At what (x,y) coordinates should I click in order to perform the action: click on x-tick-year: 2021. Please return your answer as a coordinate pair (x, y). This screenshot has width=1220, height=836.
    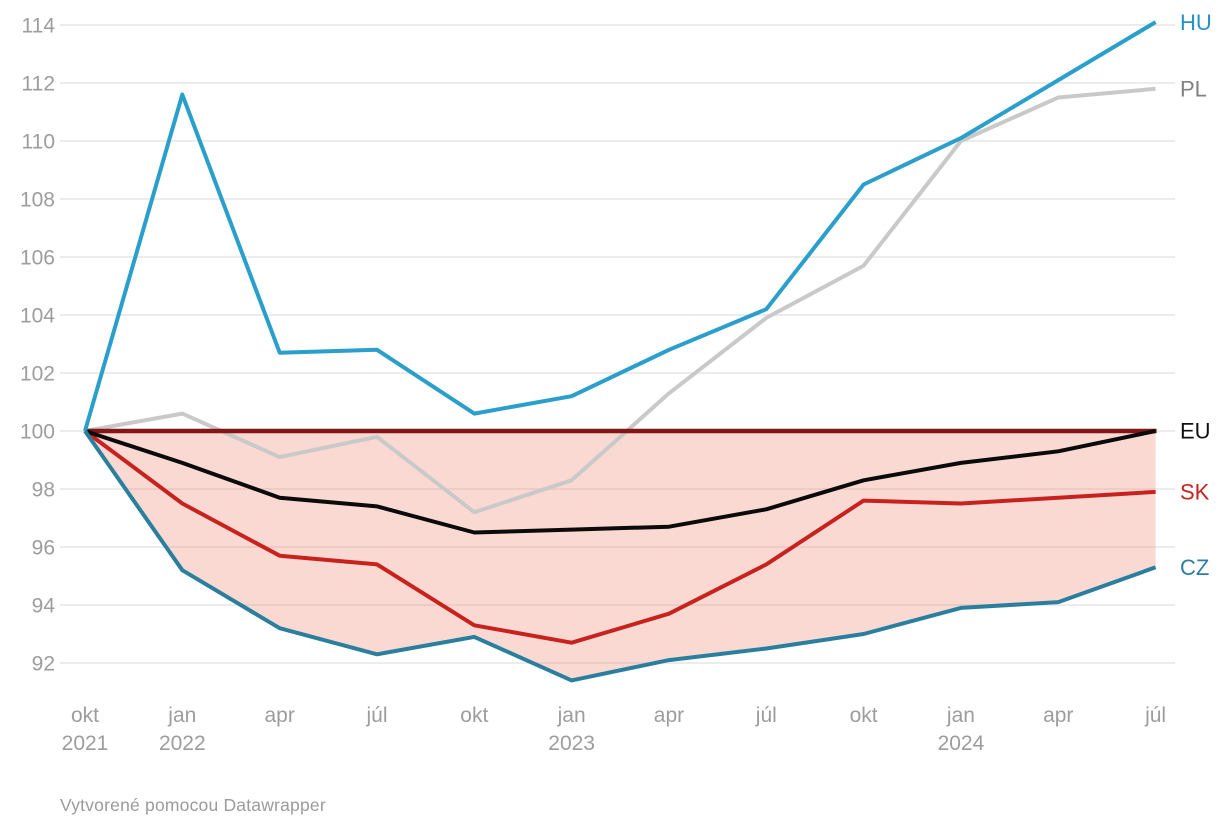
    Looking at the image, I should click on (85, 743).